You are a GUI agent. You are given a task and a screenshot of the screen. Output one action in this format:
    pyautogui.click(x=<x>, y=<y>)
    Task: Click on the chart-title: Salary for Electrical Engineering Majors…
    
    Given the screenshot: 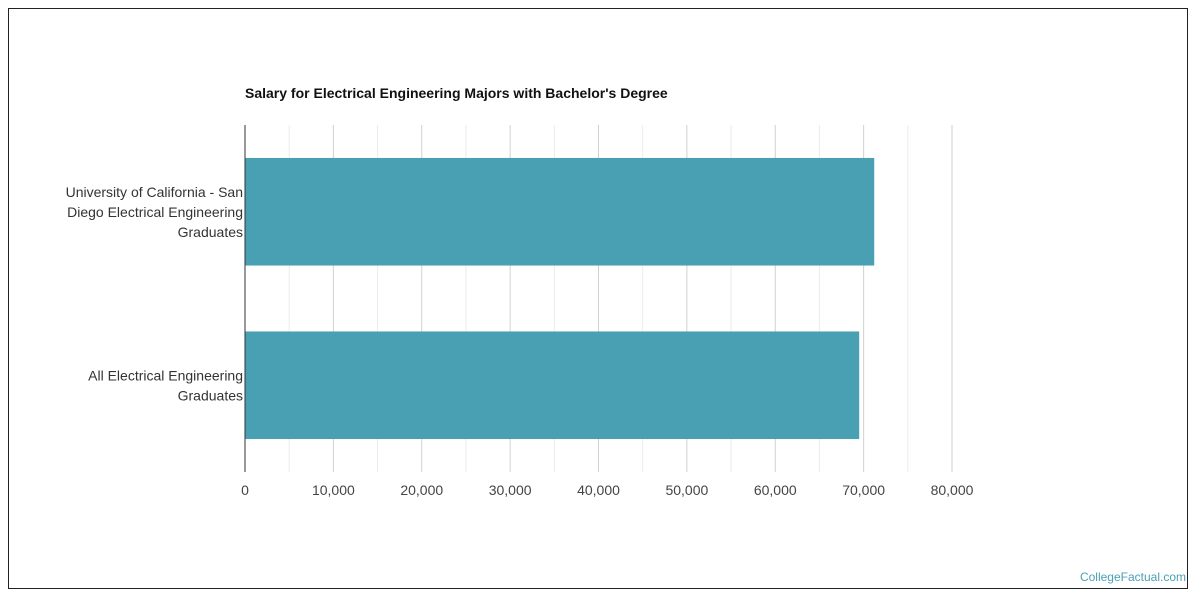 What is the action you would take?
    pyautogui.click(x=456, y=93)
    